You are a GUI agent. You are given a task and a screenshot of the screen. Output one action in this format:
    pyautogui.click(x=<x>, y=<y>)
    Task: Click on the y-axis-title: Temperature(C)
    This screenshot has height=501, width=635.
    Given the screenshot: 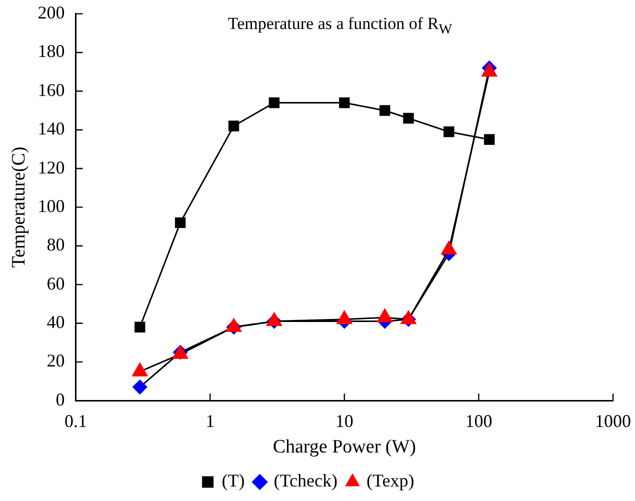 What is the action you would take?
    pyautogui.click(x=19, y=207)
    